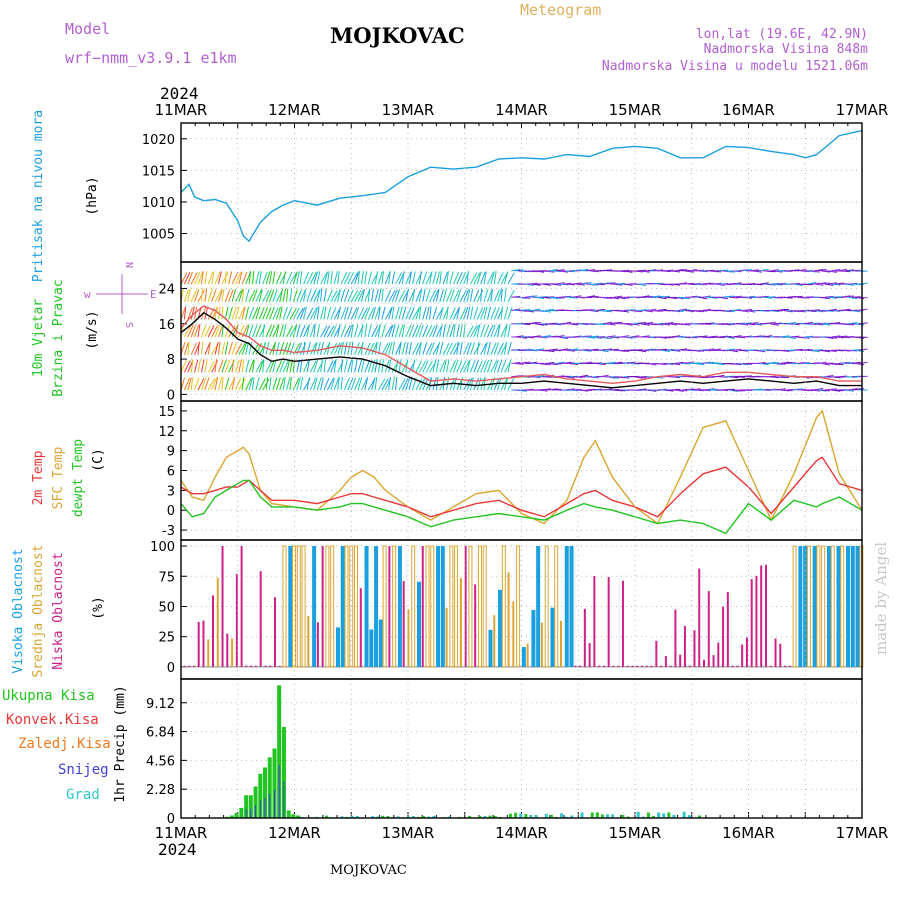 The height and width of the screenshot is (900, 900). I want to click on cloud-bar-high, so click(814, 606).